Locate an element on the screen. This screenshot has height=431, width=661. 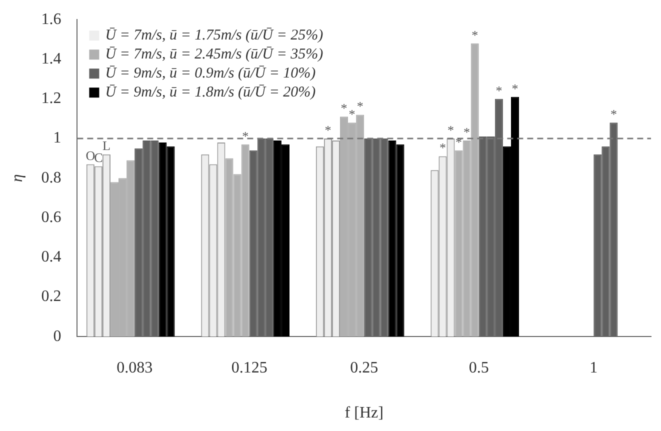
legend-label: Ū = 7m/s, ū = 2.45m/s (ū/Ū = 35%) is located at coordinates (214, 54).